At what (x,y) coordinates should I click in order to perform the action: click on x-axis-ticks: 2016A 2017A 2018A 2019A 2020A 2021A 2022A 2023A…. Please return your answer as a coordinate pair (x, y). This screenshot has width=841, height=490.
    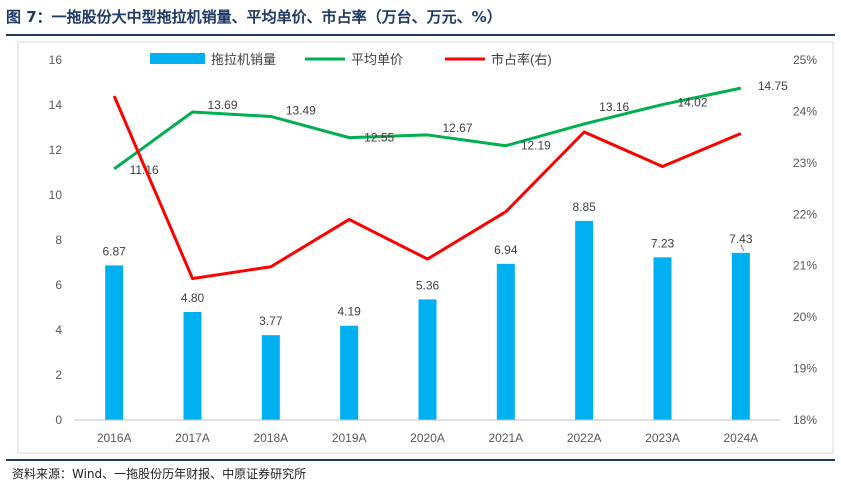
    Looking at the image, I should click on (427, 438).